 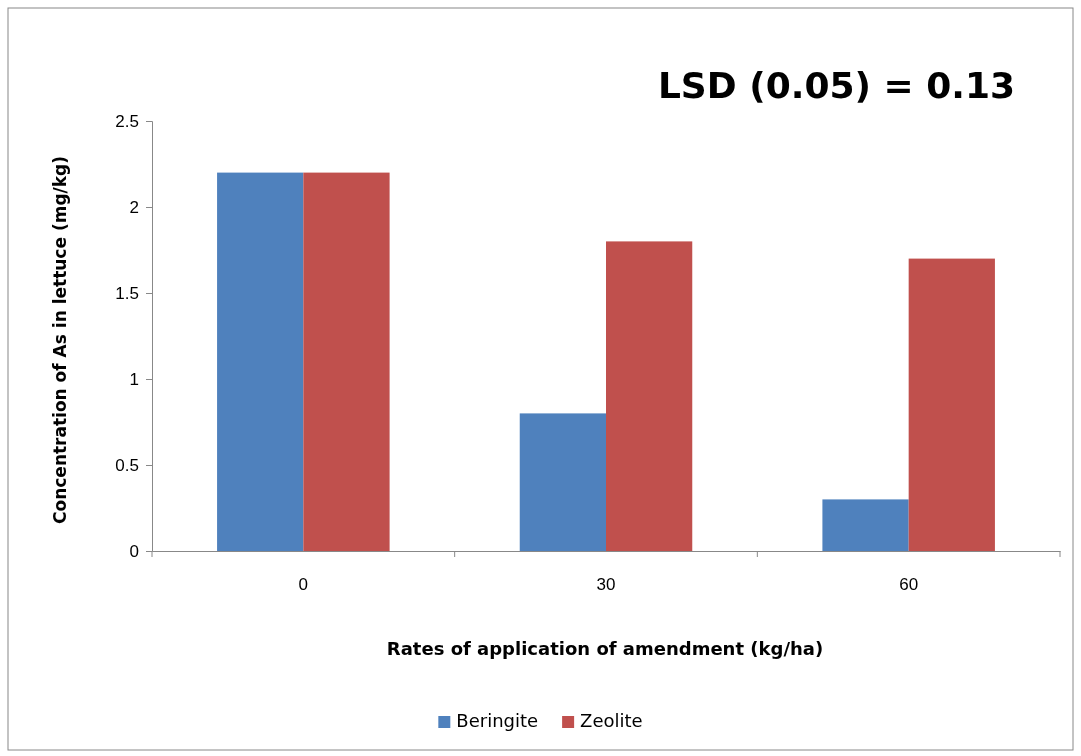 What do you see at coordinates (60, 340) in the screenshot?
I see `y-axis-title: Concentration of As in lettuce (mg/kg)` at bounding box center [60, 340].